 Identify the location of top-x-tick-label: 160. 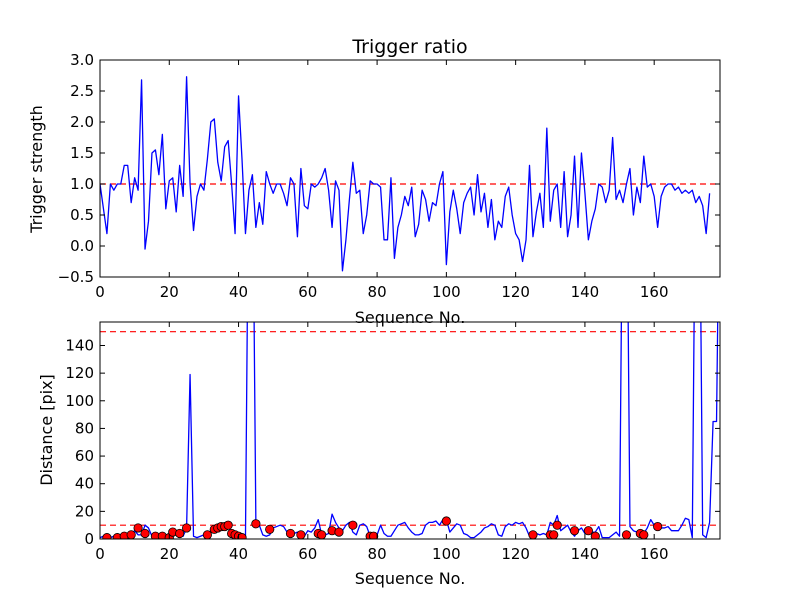
(654, 292).